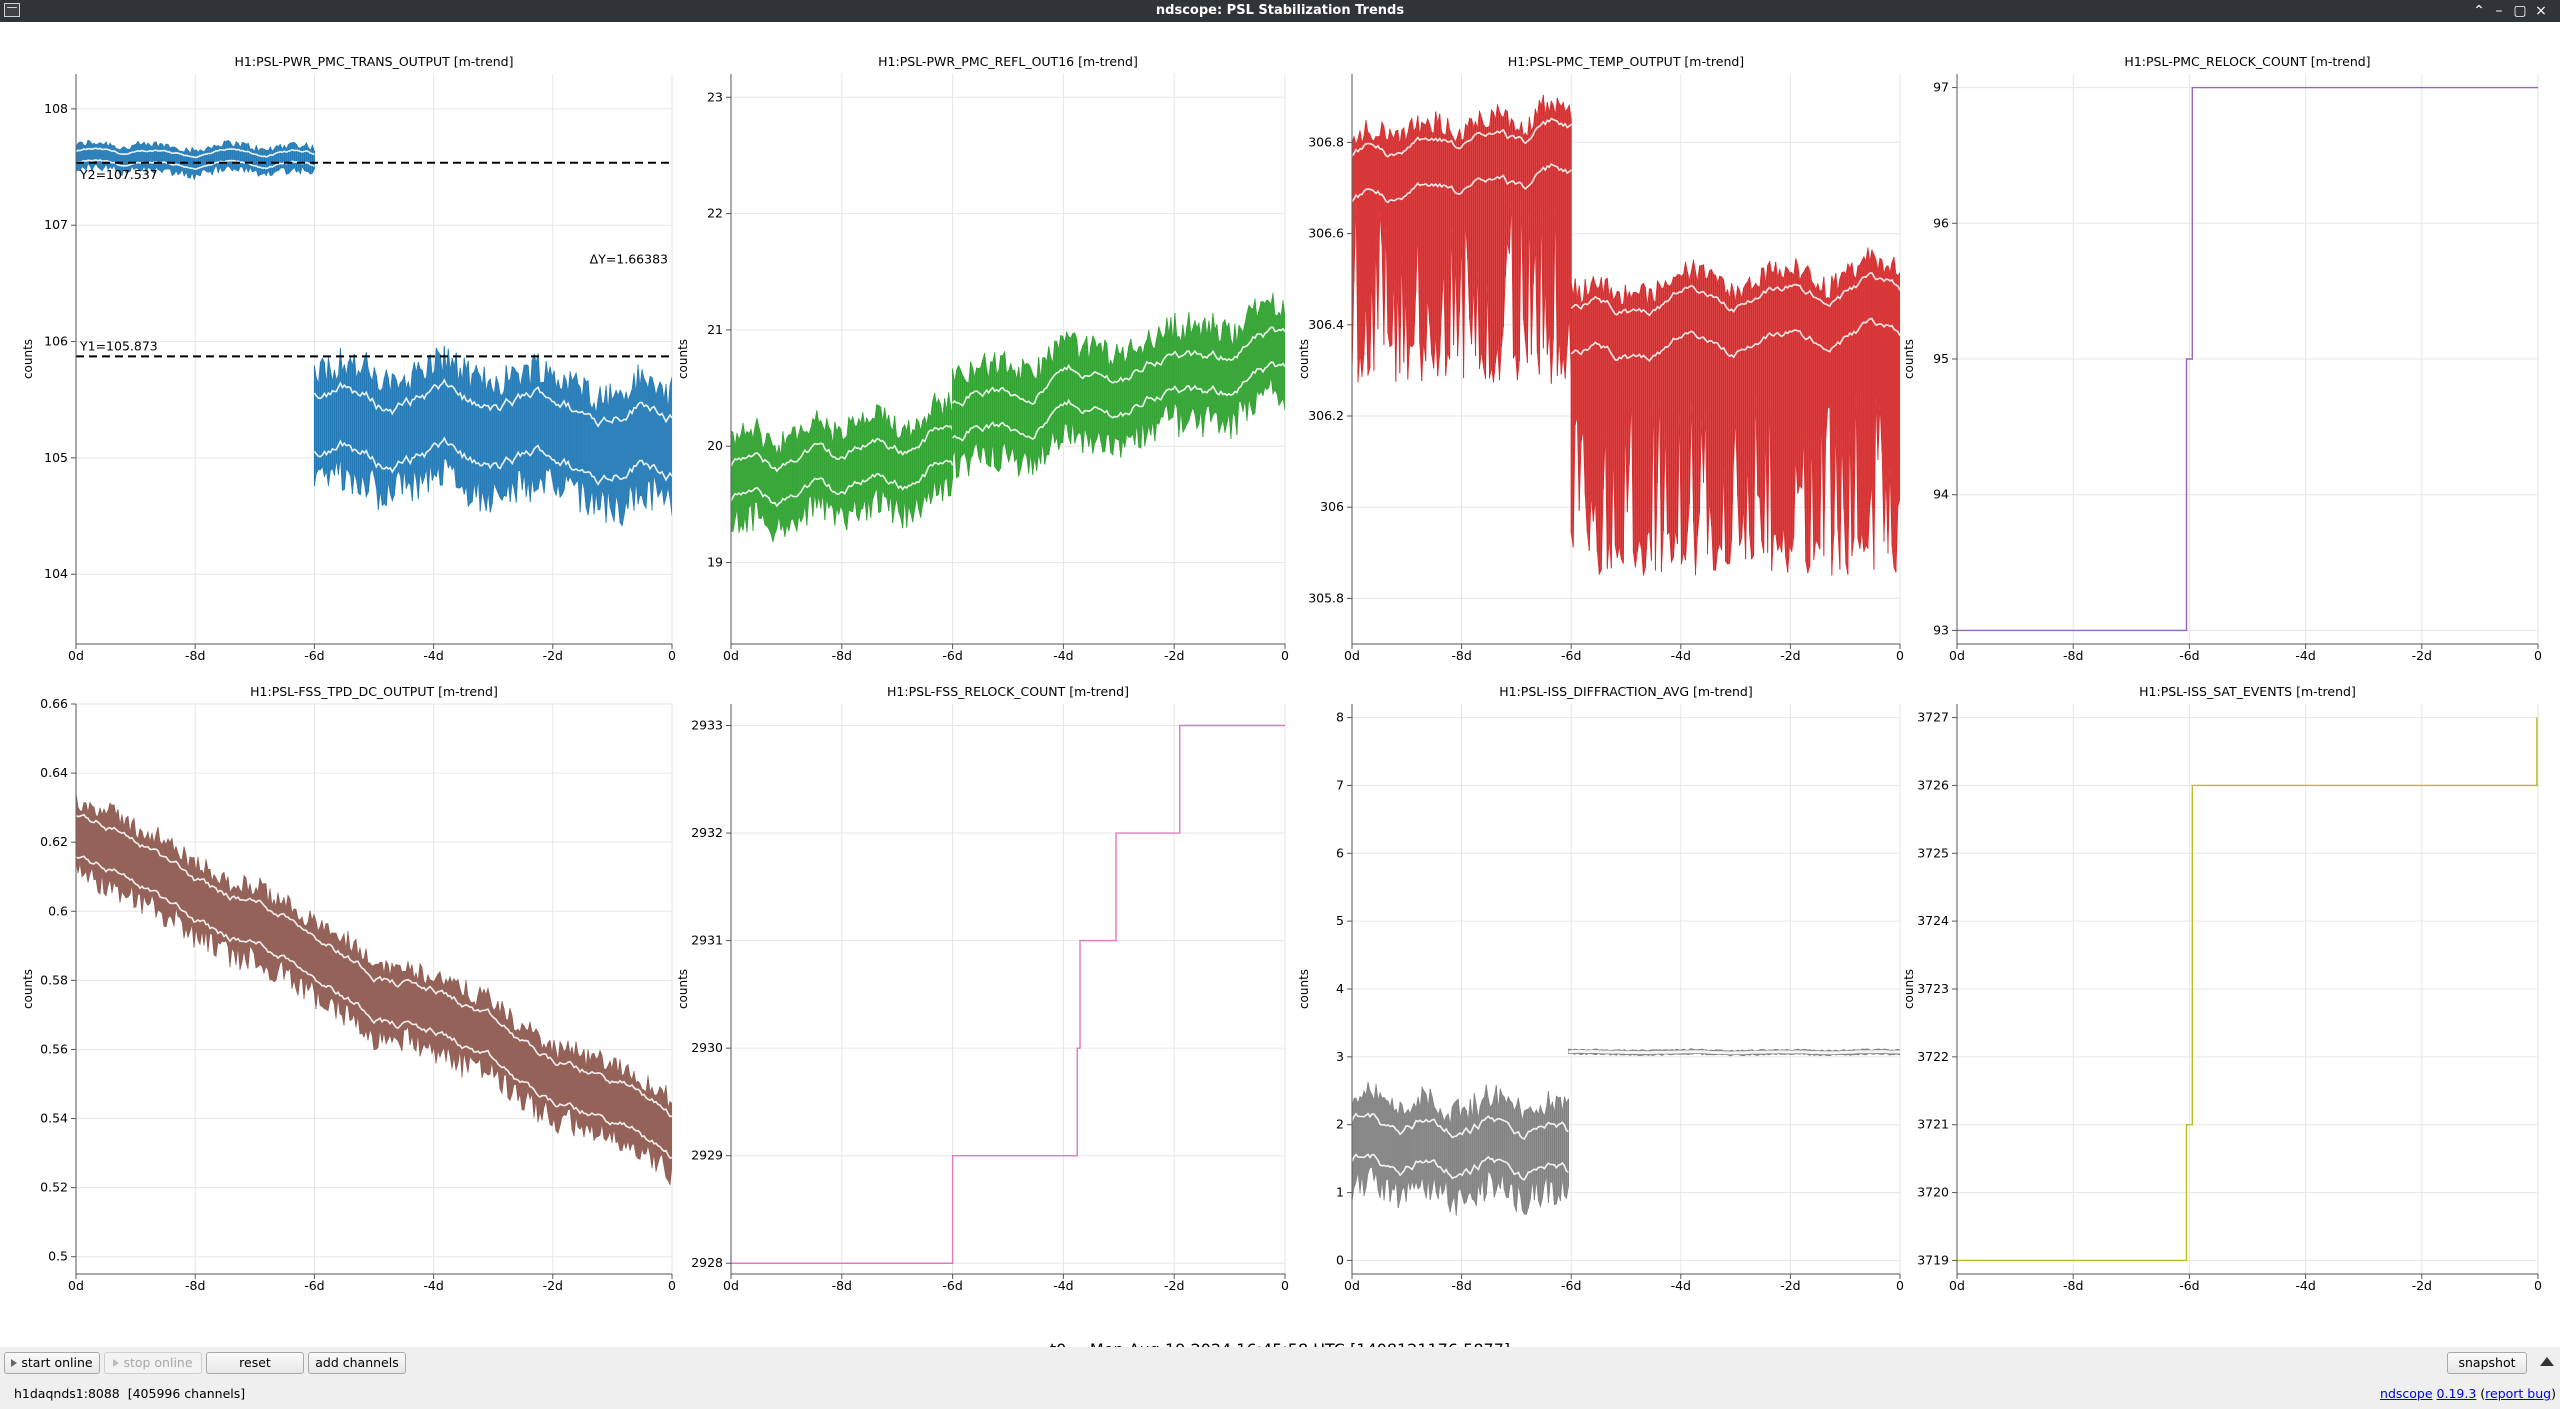  What do you see at coordinates (54, 1048) in the screenshot?
I see `y-tick-label: 0.56` at bounding box center [54, 1048].